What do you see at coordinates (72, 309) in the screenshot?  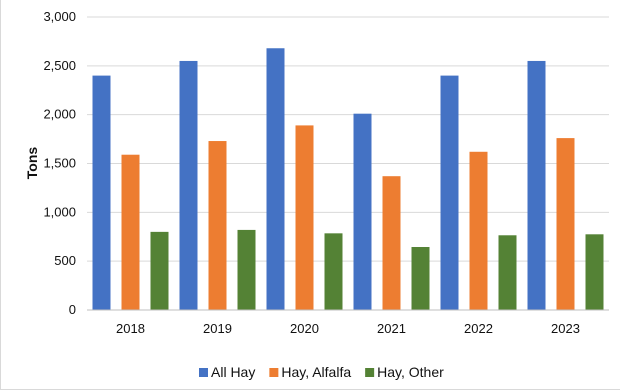 I see `y-tick-label: 0` at bounding box center [72, 309].